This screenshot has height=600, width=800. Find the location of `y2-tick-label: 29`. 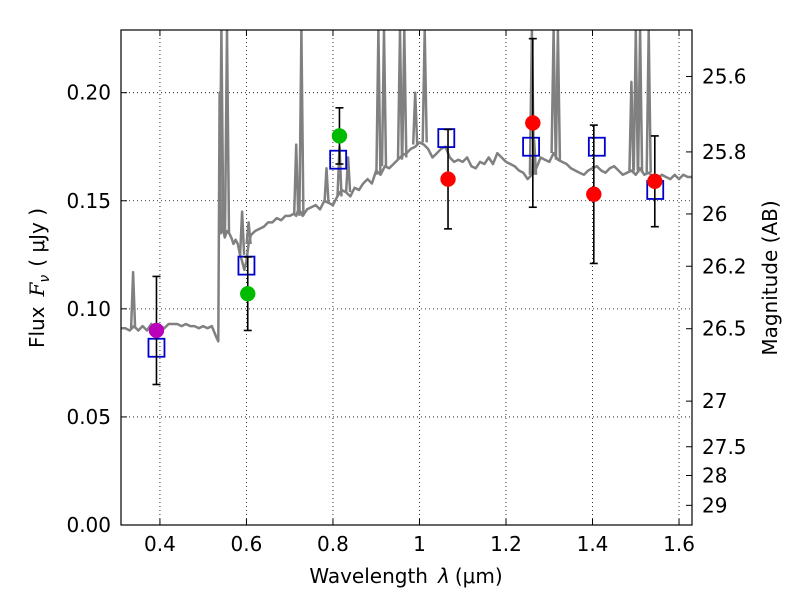

y2-tick-label: 29 is located at coordinates (714, 505).